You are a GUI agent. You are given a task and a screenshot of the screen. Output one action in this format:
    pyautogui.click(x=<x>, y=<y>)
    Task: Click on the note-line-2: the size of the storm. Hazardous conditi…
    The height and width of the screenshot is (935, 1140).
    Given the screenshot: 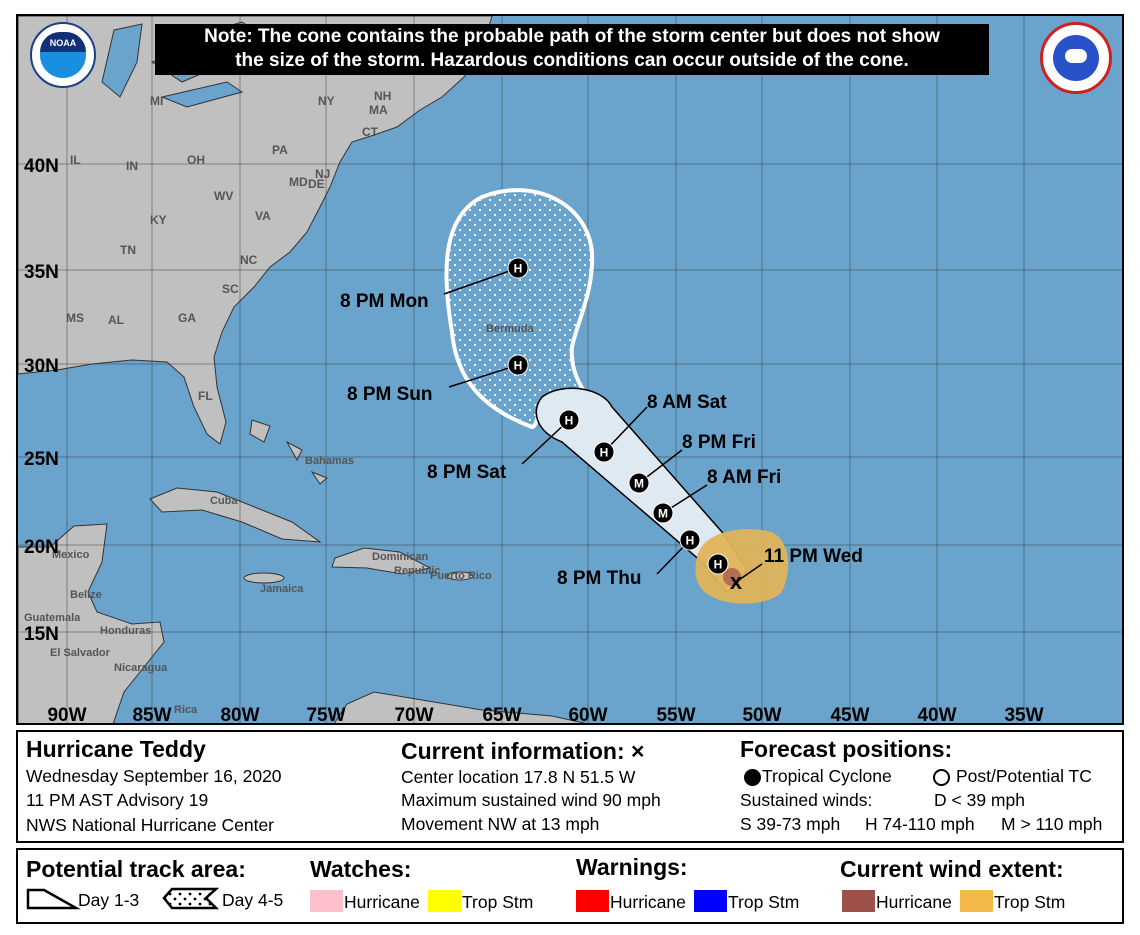 What is the action you would take?
    pyautogui.click(x=572, y=60)
    